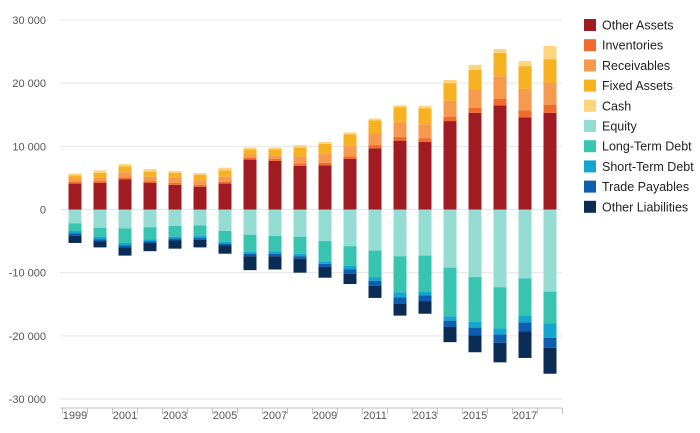 Image resolution: width=700 pixels, height=433 pixels. What do you see at coordinates (525, 416) in the screenshot?
I see `x-tick-label: 2017` at bounding box center [525, 416].